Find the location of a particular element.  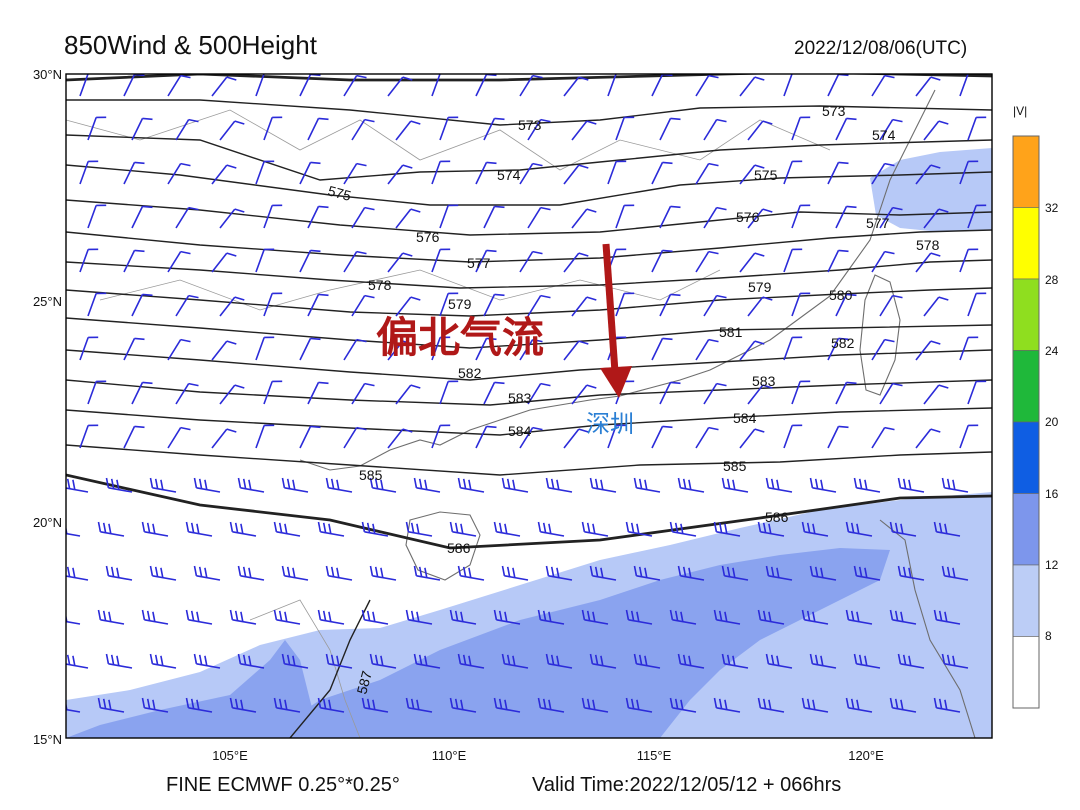

lat-label-15n: 15°N is located at coordinates (47, 739).